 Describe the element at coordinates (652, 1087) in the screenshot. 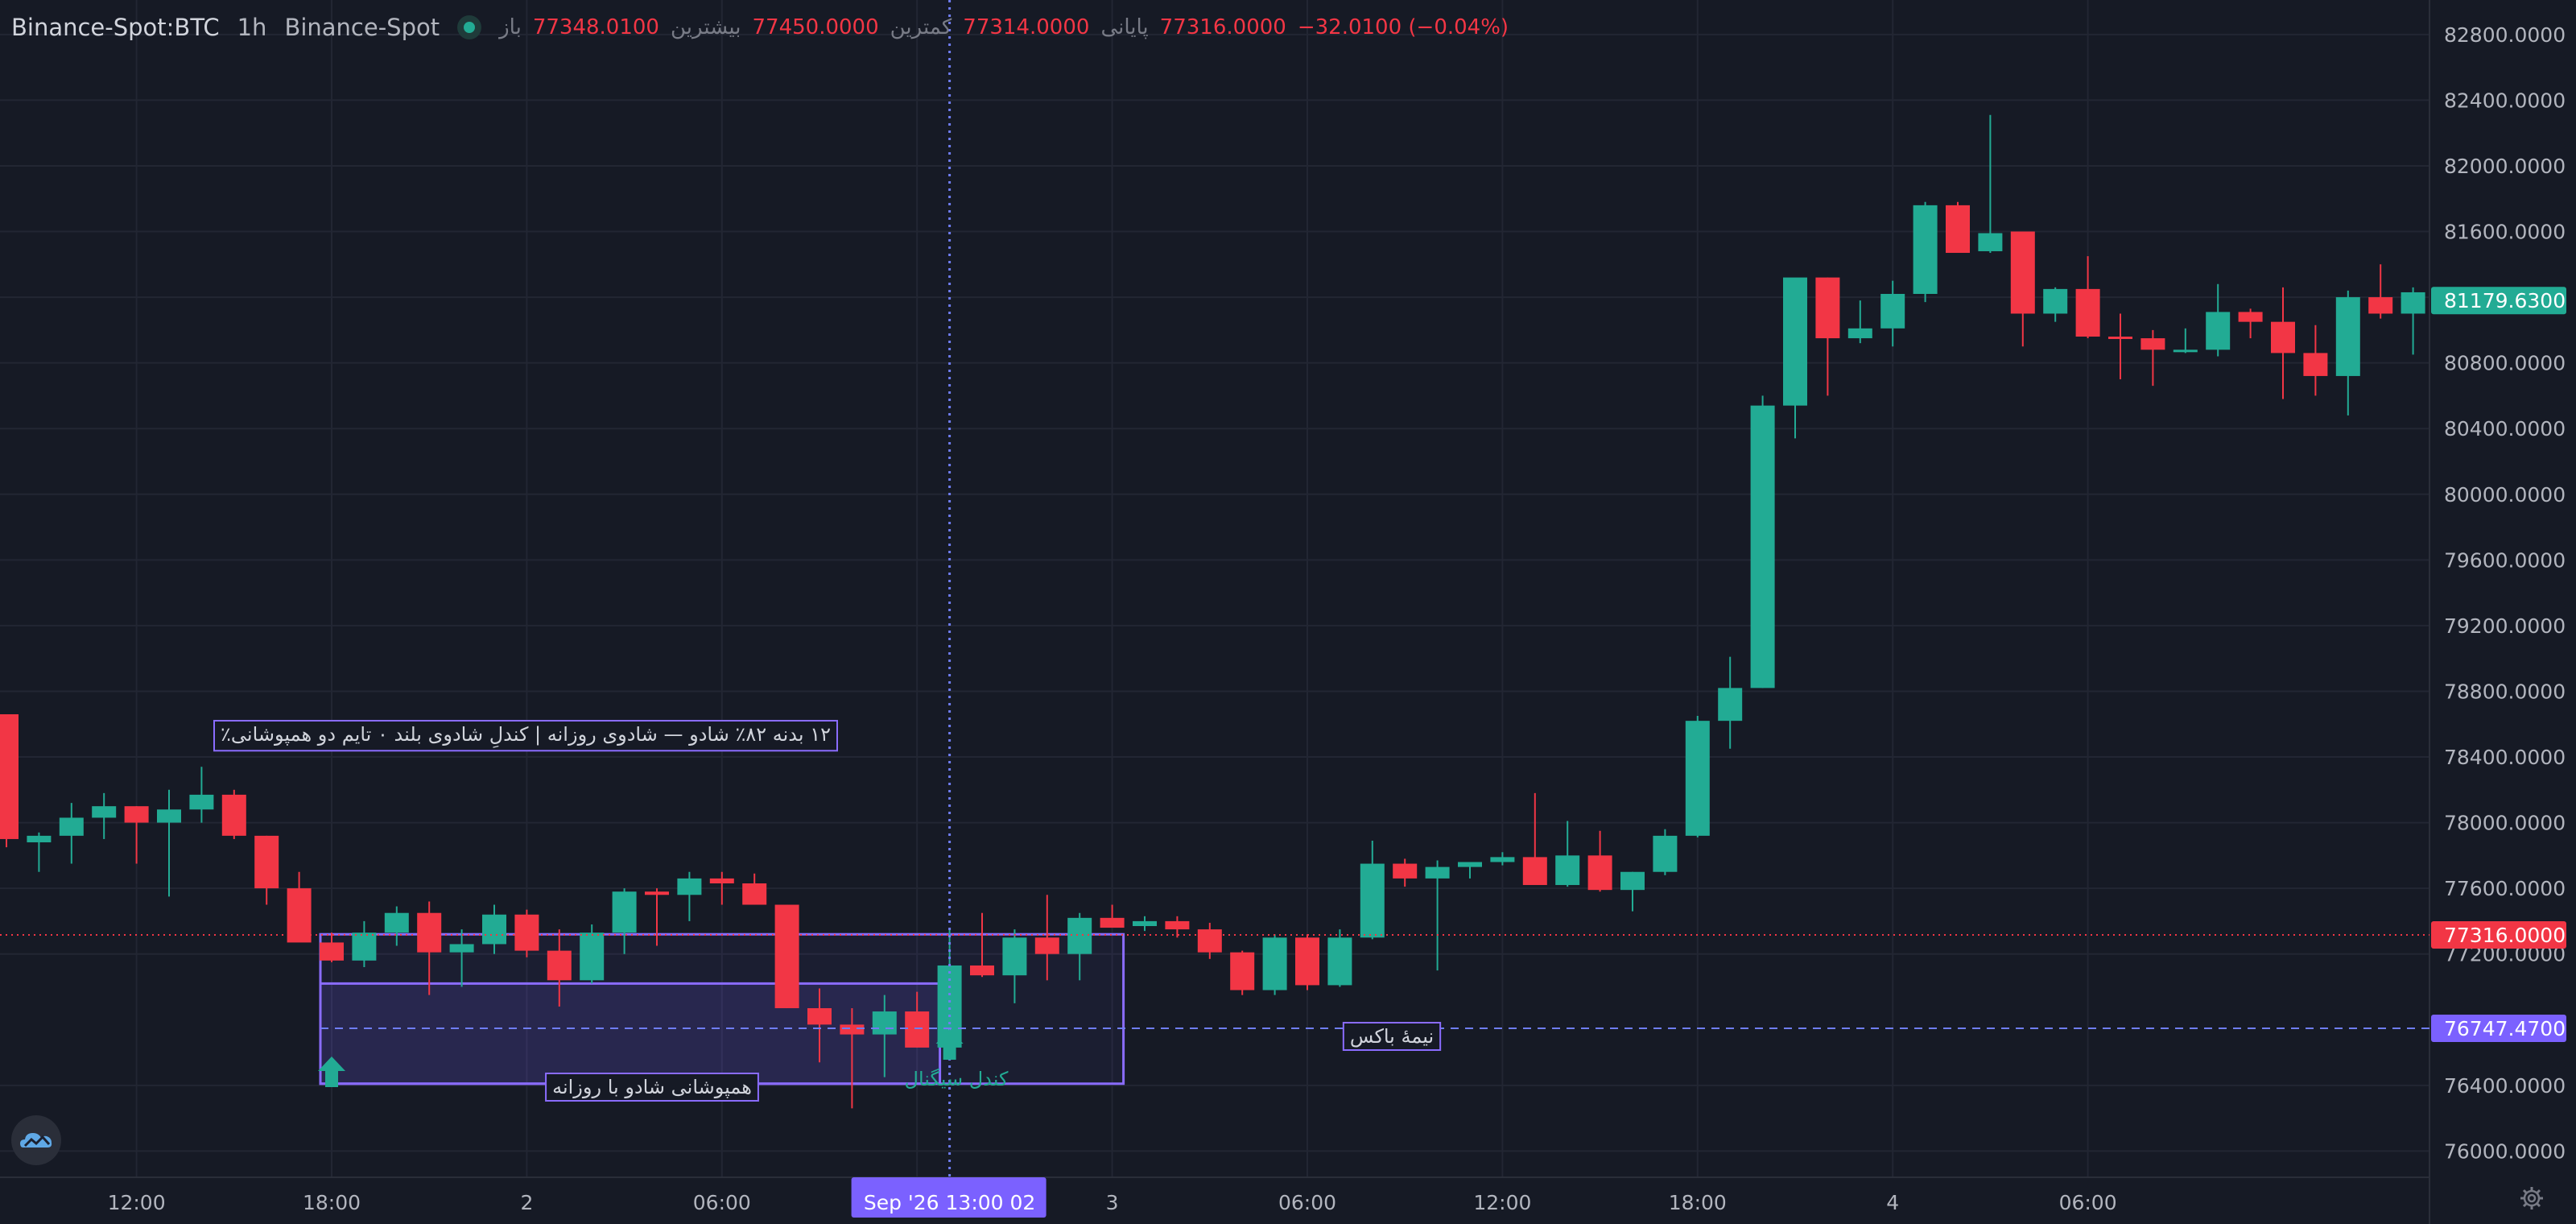

I see `overlap-label: همپوشانی شادو با روزانه` at that location.